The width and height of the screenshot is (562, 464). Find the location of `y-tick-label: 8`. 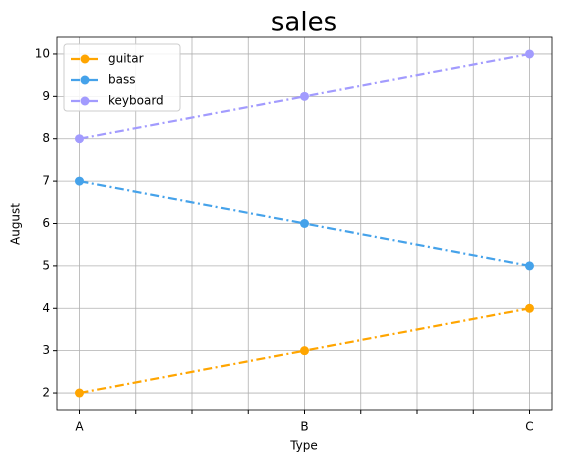

y-tick-label: 8 is located at coordinates (46, 138).